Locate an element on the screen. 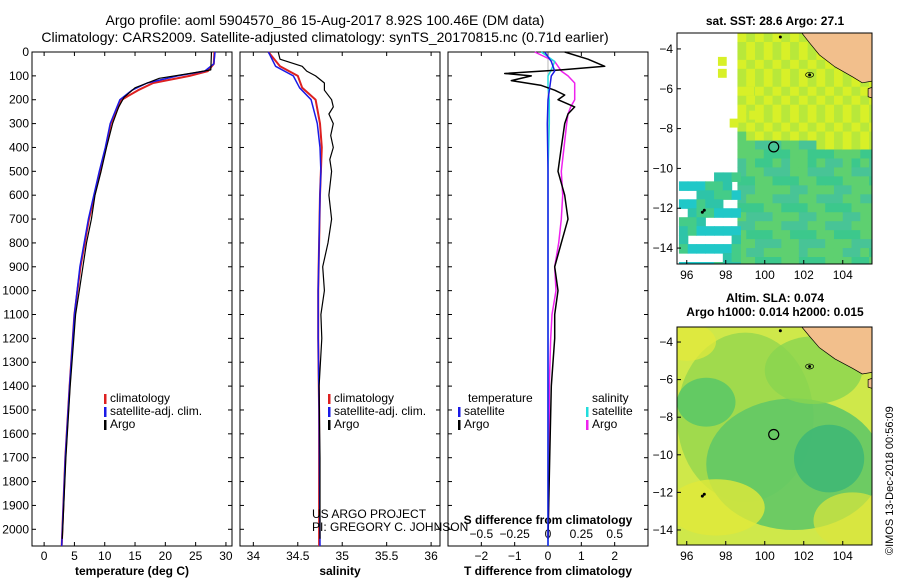  x-tick-label: −2 is located at coordinates (481, 556).